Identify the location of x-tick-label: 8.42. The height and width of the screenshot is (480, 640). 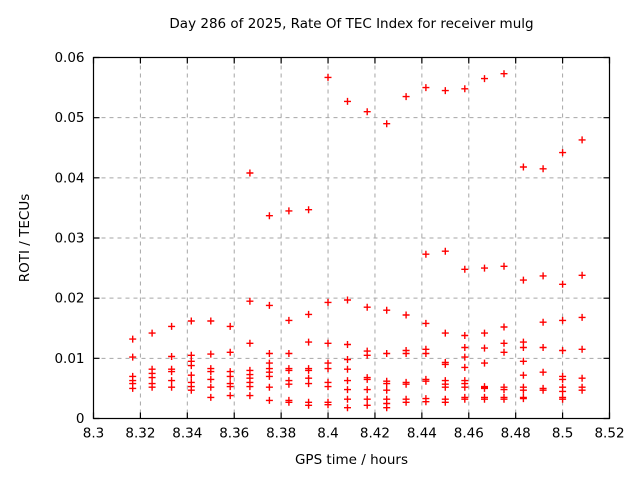
(375, 434).